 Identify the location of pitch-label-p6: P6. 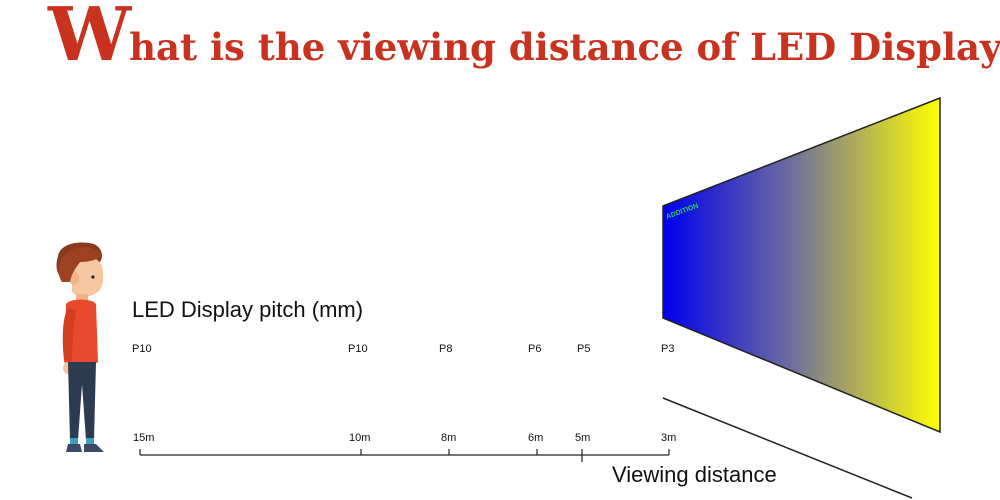
(535, 349).